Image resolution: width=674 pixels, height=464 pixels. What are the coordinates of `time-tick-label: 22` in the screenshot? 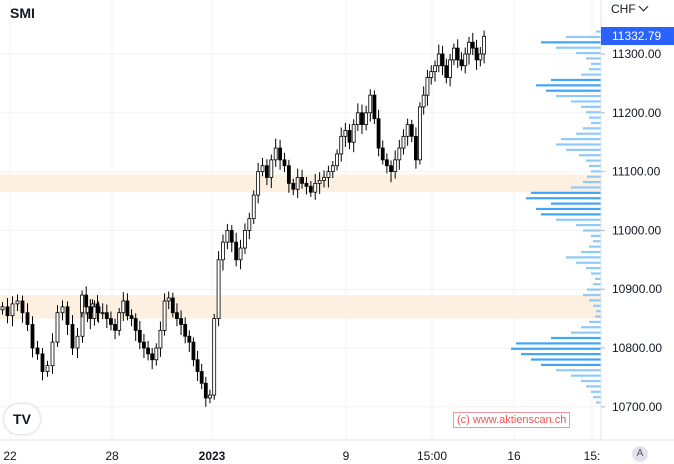 It's located at (10, 456).